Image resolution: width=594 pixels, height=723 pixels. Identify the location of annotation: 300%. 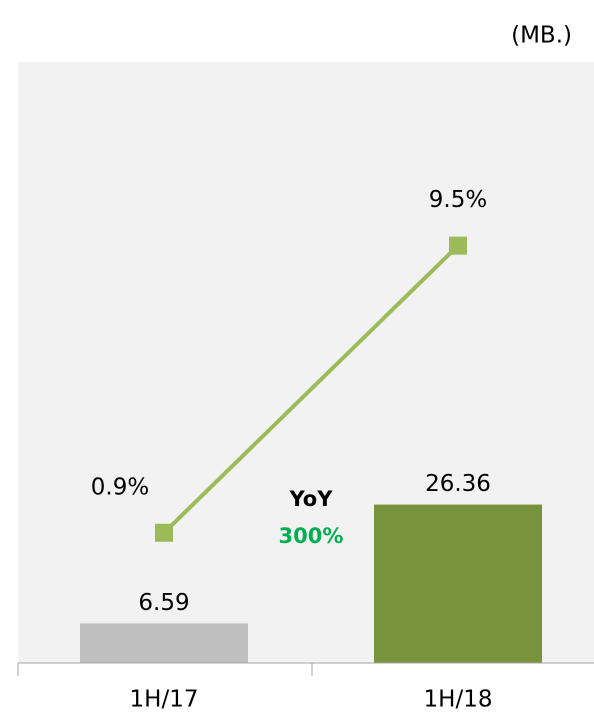
(311, 536).